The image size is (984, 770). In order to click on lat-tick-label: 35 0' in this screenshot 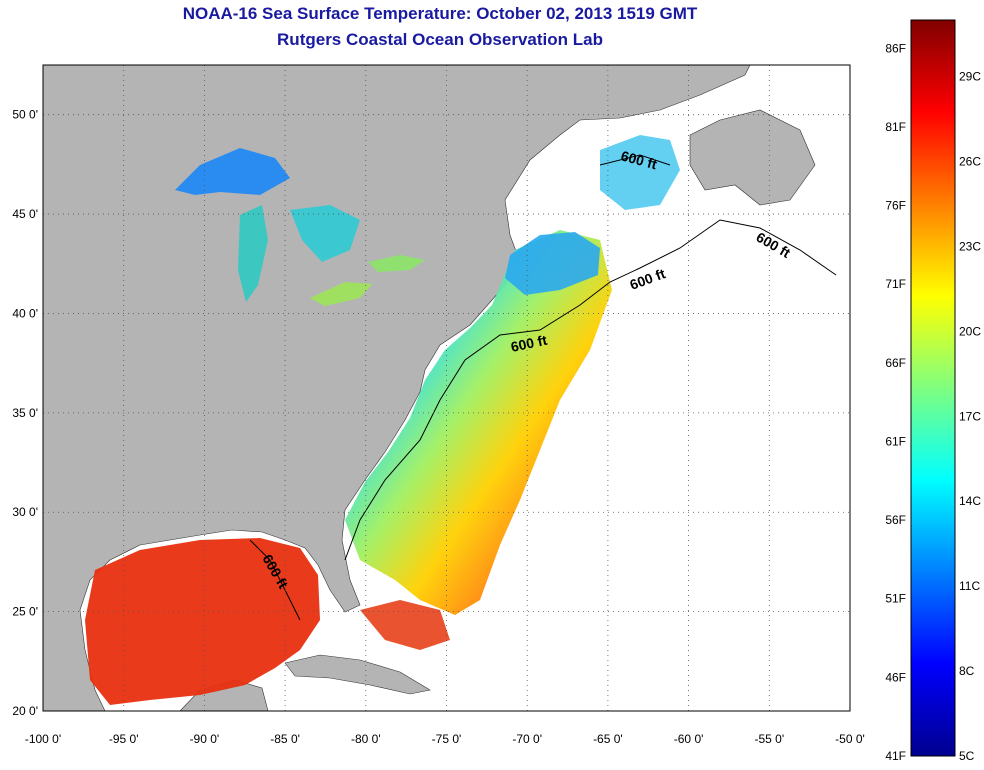, I will do `click(25, 413)`.